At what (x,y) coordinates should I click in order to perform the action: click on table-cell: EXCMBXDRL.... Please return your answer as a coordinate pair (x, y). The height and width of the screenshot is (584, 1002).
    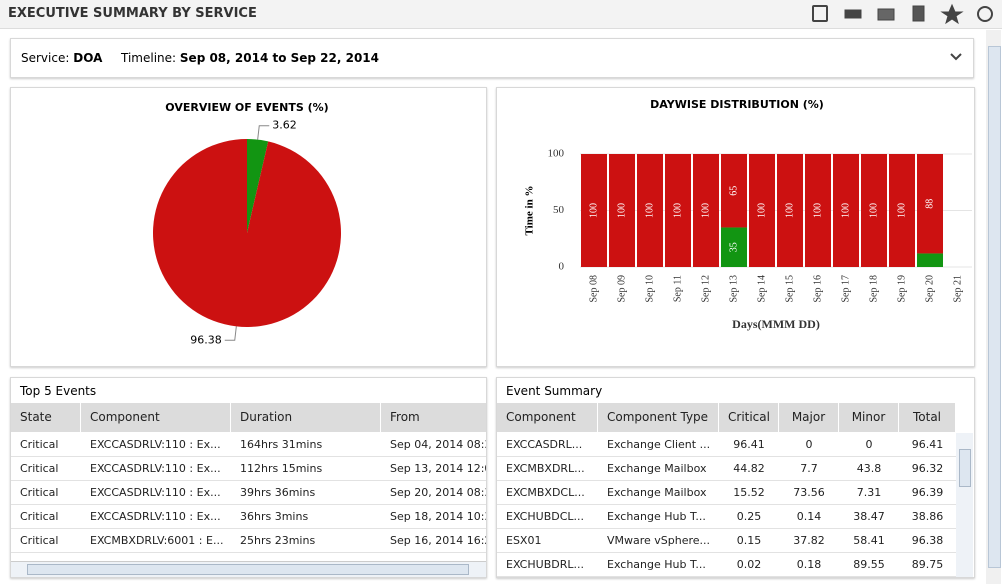
    Looking at the image, I should click on (545, 468).